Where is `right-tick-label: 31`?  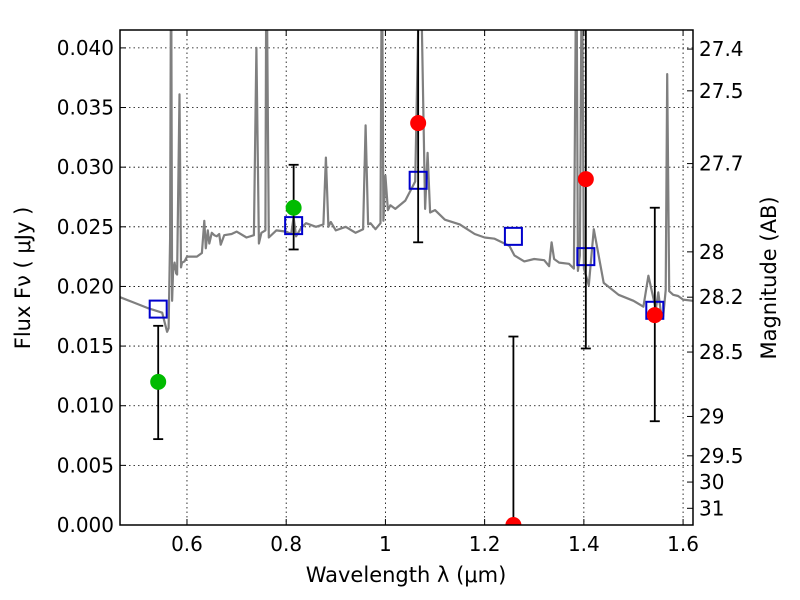
right-tick-label: 31 is located at coordinates (711, 508).